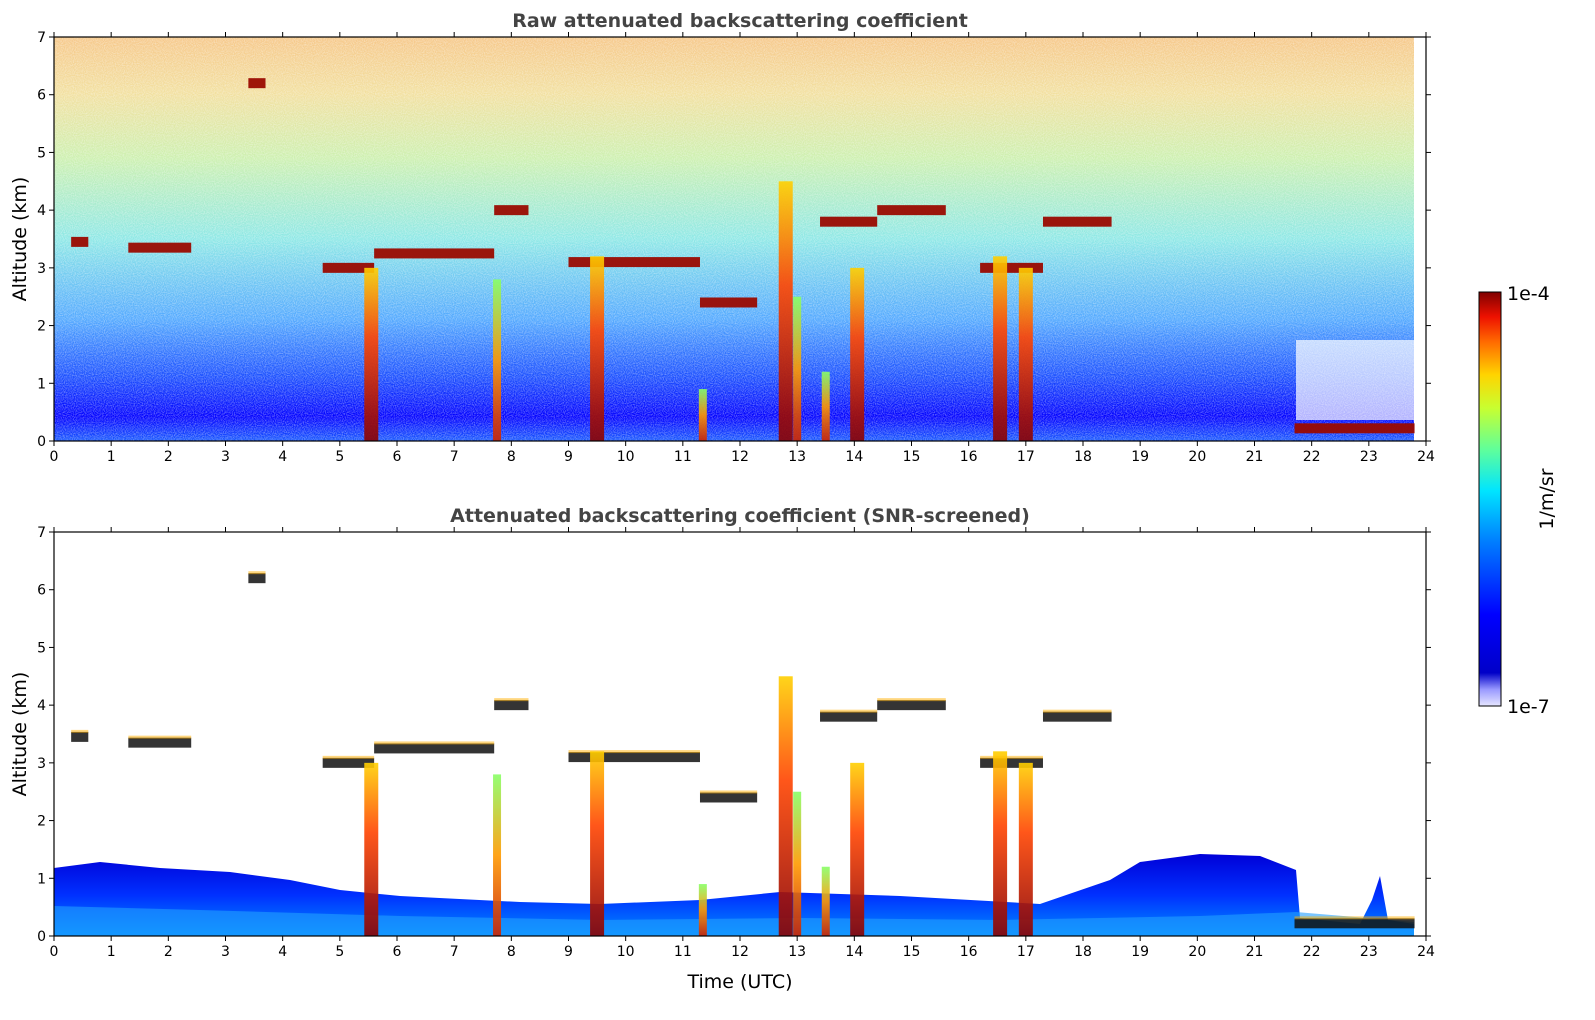  What do you see at coordinates (568, 457) in the screenshot?
I see `x-tick-label: 9` at bounding box center [568, 457].